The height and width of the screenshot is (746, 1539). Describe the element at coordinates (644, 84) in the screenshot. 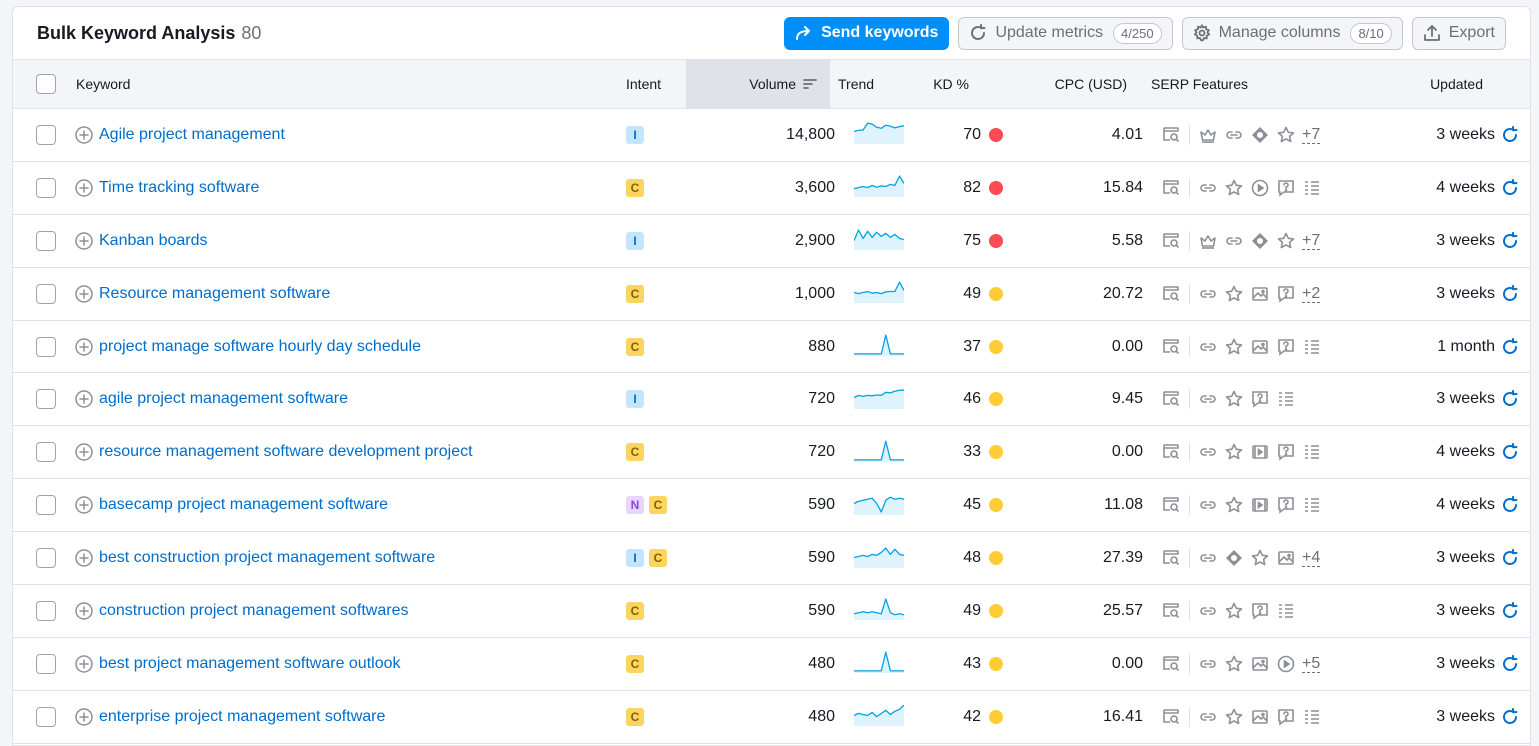

I see `col-intent: Intent` at that location.